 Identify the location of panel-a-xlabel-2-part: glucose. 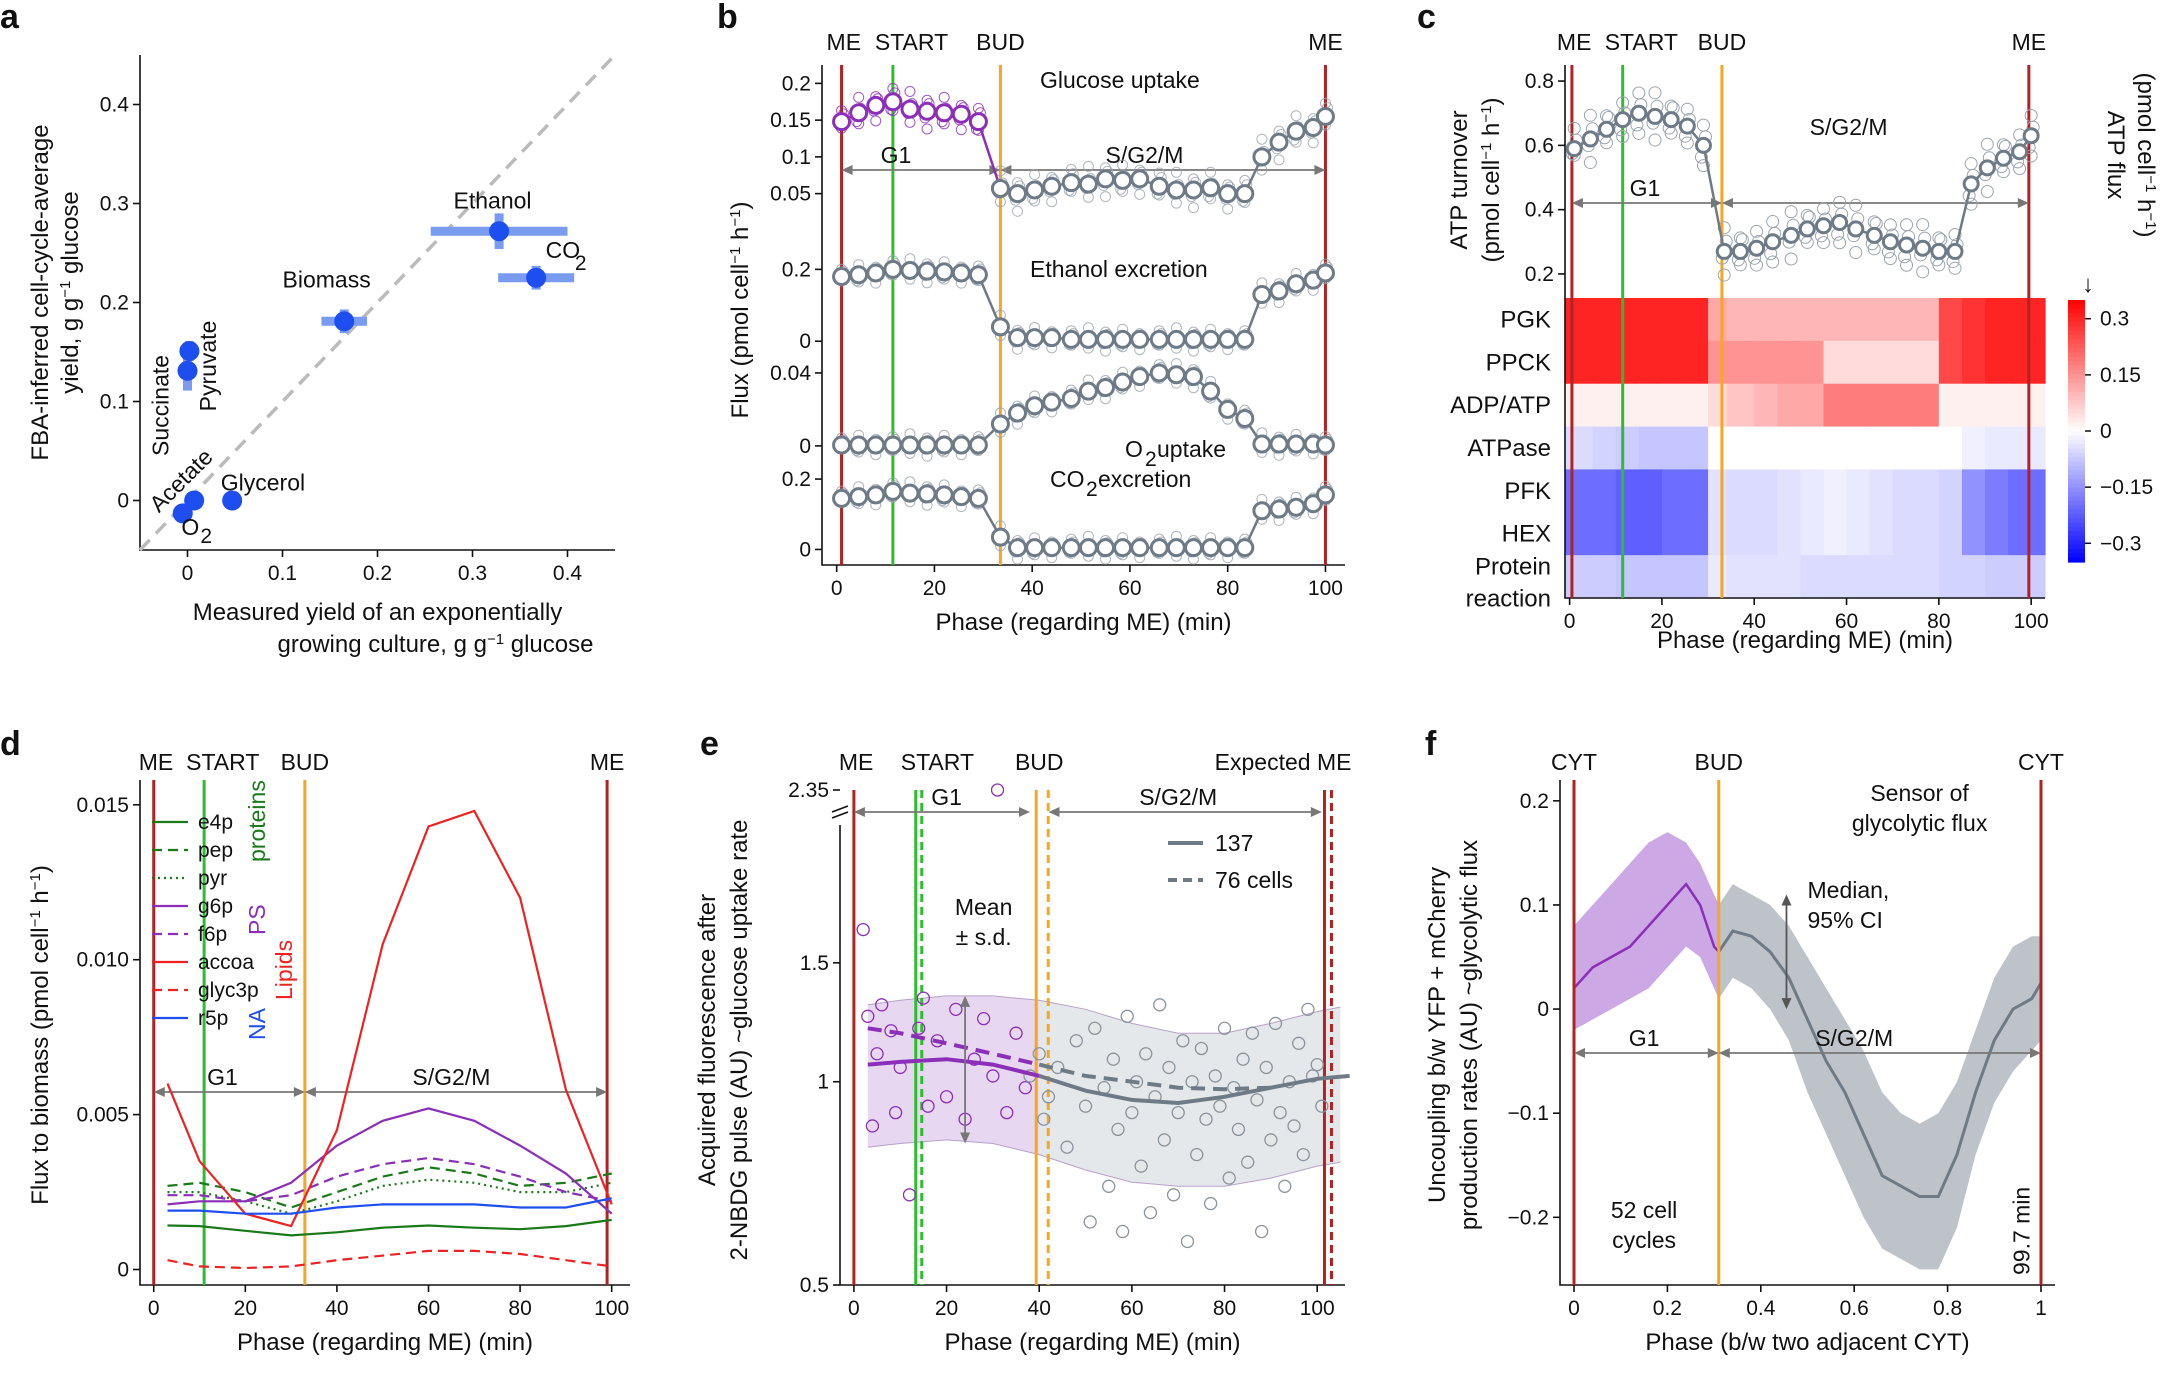
(548, 644).